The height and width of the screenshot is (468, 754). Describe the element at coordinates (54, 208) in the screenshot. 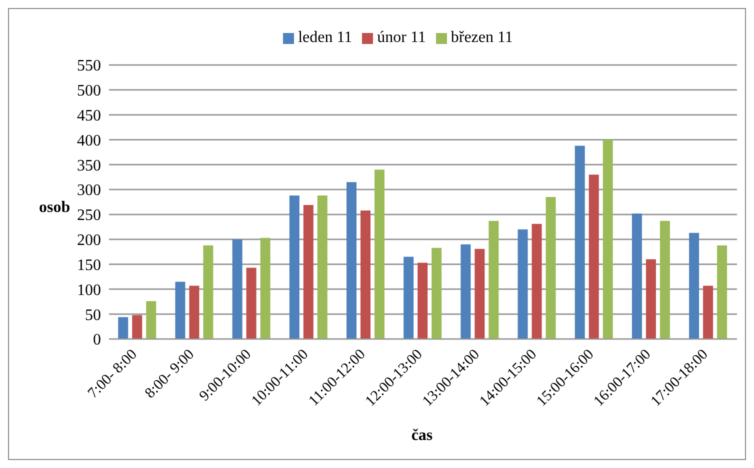

I see `y-axis-title: osob` at that location.